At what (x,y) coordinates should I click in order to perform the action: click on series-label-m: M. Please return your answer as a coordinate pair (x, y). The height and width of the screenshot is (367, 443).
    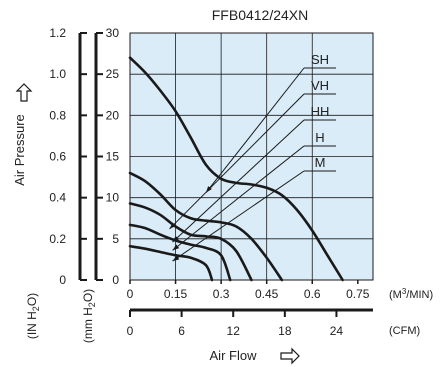
    Looking at the image, I should click on (320, 162).